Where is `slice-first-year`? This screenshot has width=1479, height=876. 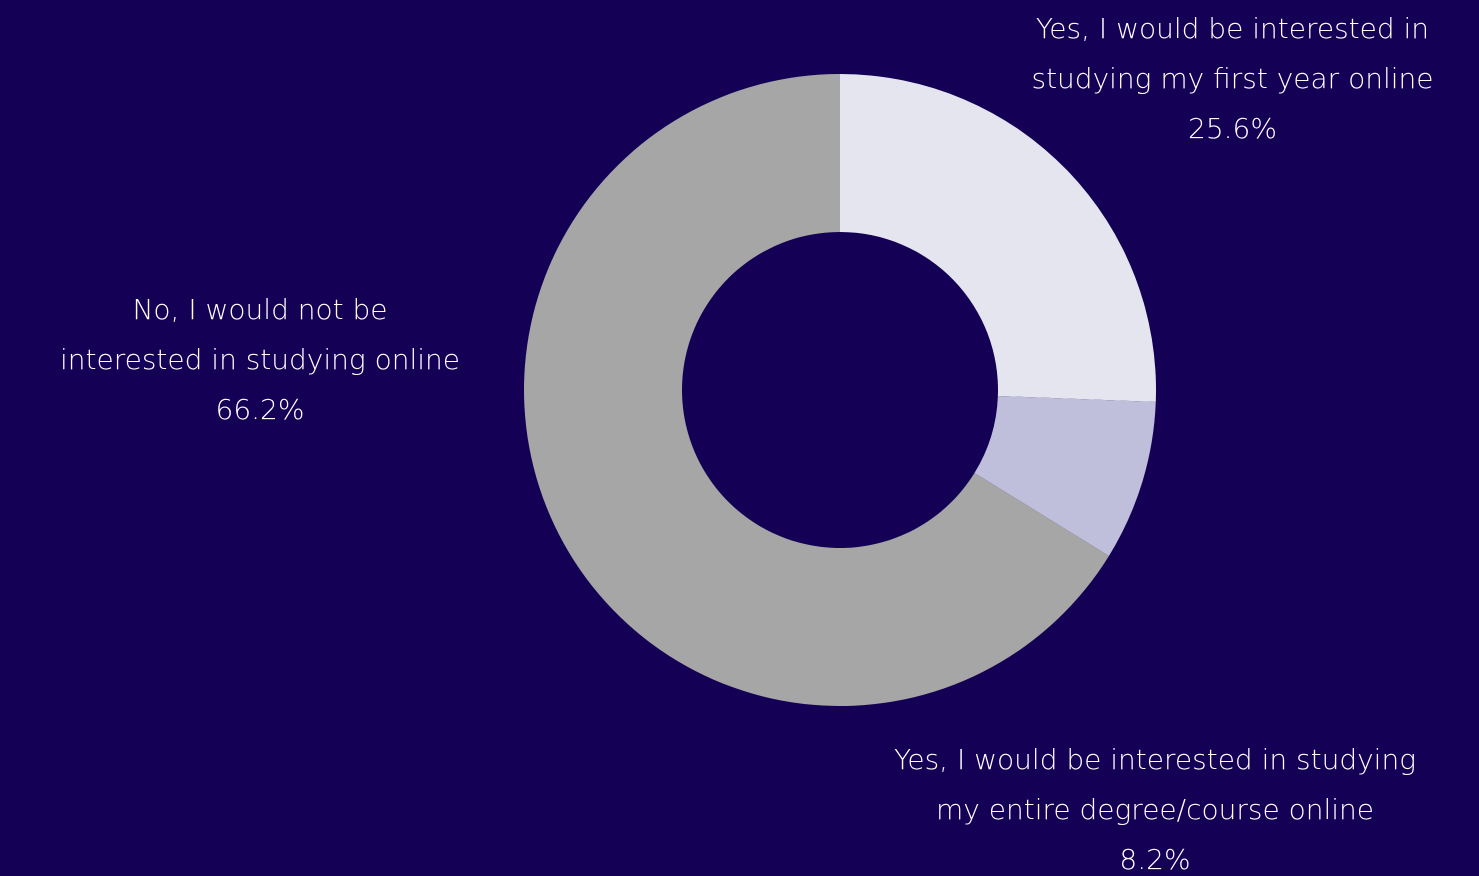
slice-first-year is located at coordinates (998, 238).